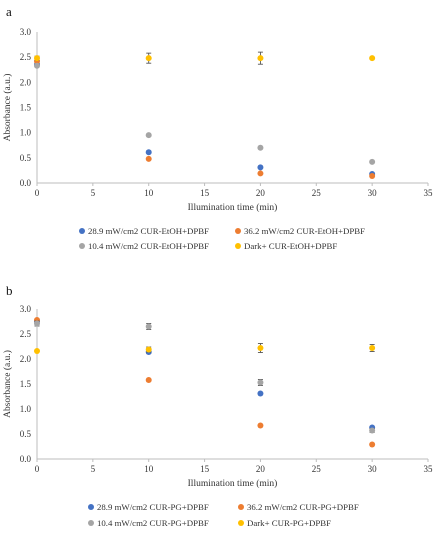 Image resolution: width=442 pixels, height=550 pixels. Describe the element at coordinates (9, 290) in the screenshot. I see `panel-label: b` at that location.